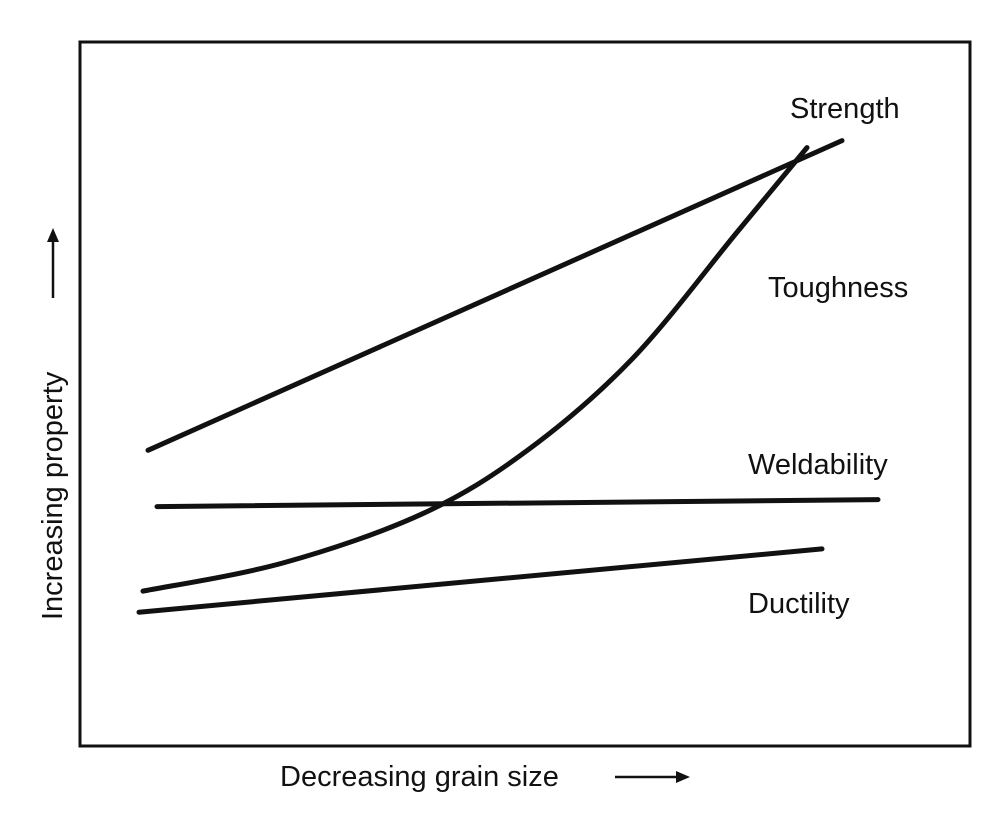 This screenshot has height=814, width=1000. I want to click on x-axis-label: Decreasing grain size, so click(419, 777).